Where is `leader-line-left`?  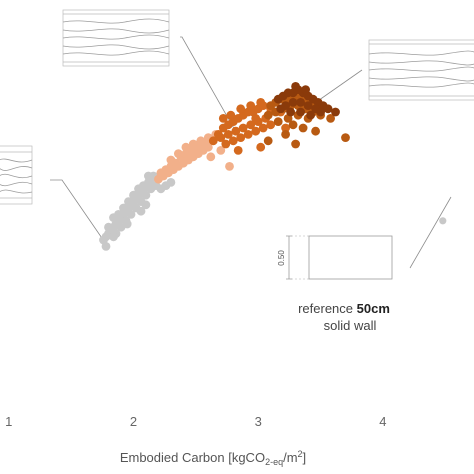 leader-line-left is located at coordinates (78, 212).